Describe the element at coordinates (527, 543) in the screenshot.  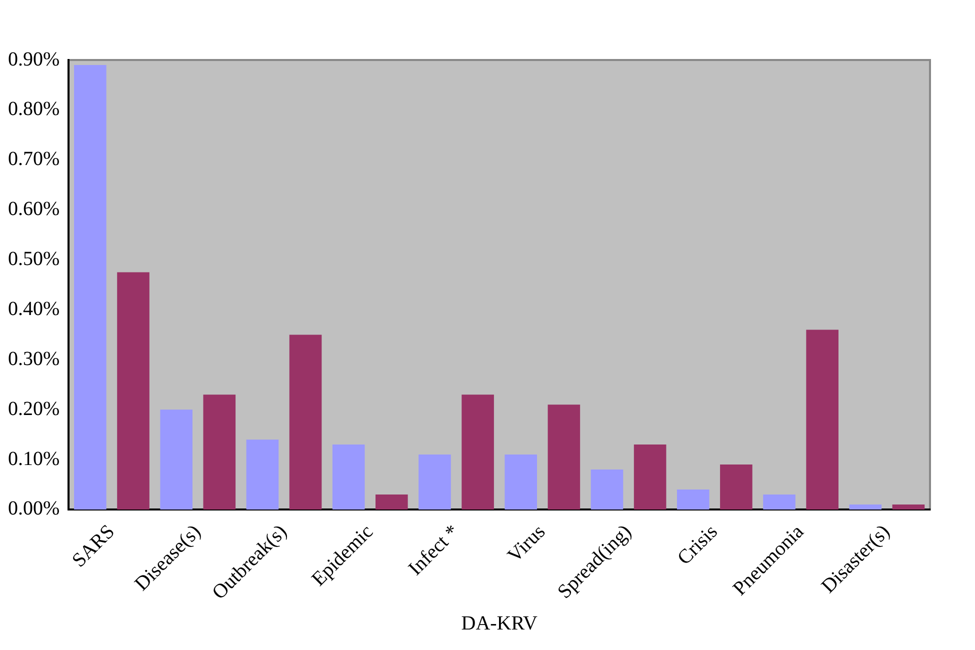
I see `x-tick-label: Virus` at that location.